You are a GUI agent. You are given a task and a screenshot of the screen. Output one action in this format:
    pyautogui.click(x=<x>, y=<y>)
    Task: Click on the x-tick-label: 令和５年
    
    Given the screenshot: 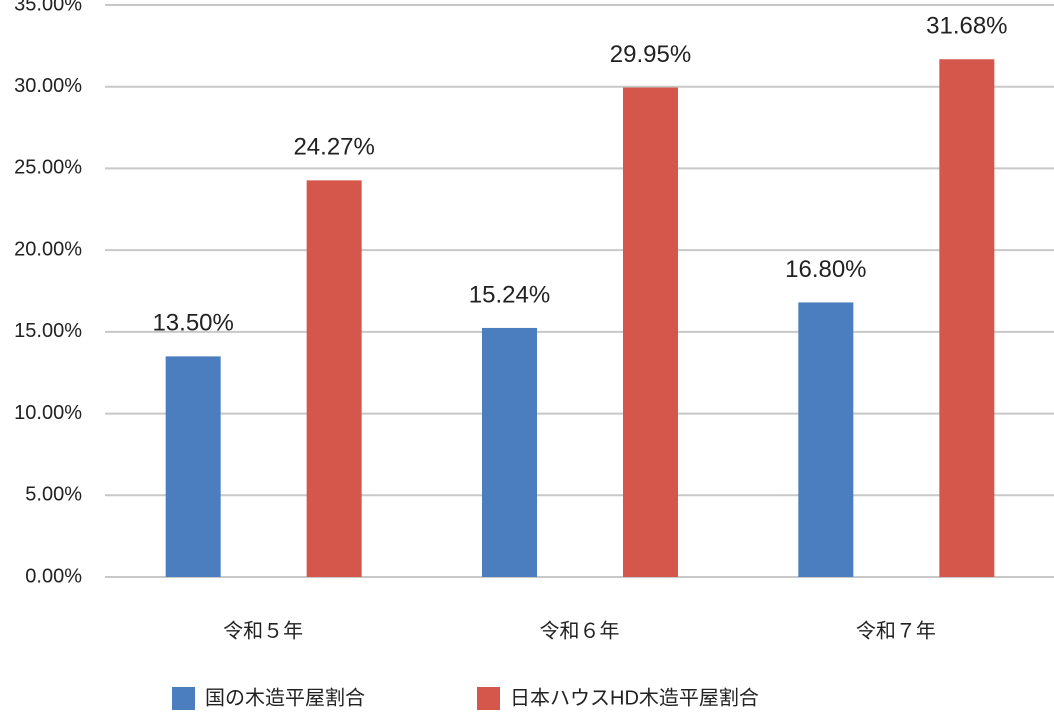 What is the action you would take?
    pyautogui.click(x=263, y=630)
    